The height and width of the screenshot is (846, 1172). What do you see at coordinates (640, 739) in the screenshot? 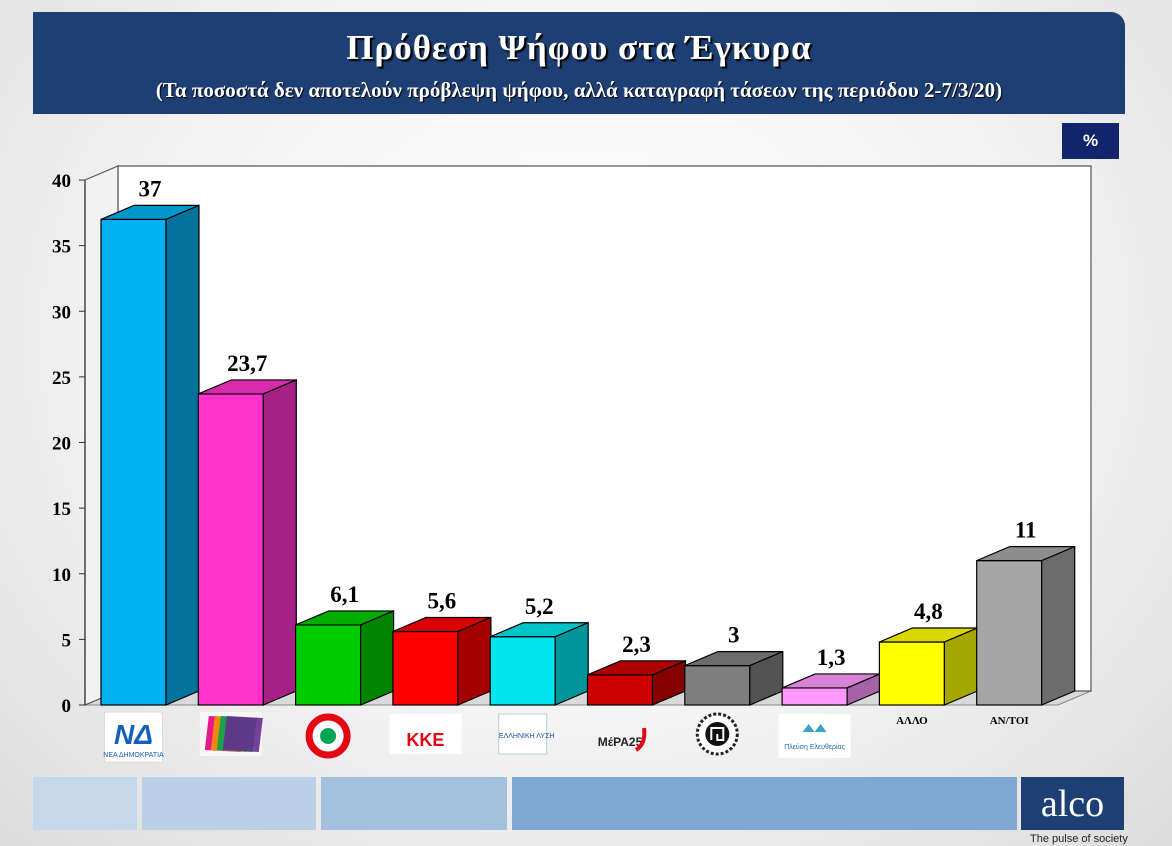
I see `mera25-logo-swoosh` at bounding box center [640, 739].